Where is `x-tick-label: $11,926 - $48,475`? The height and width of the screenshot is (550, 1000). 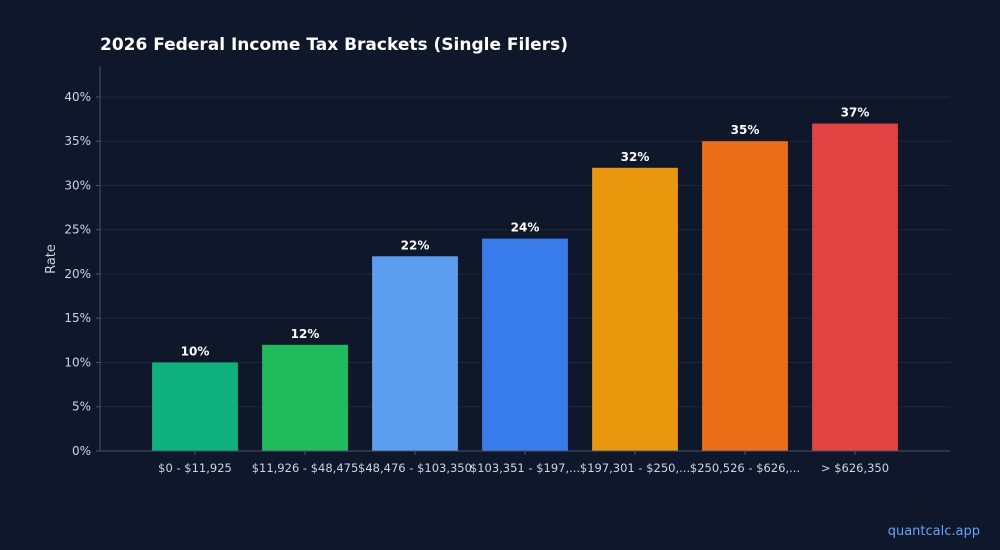
x-tick-label: $11,926 - $48,475 is located at coordinates (305, 468).